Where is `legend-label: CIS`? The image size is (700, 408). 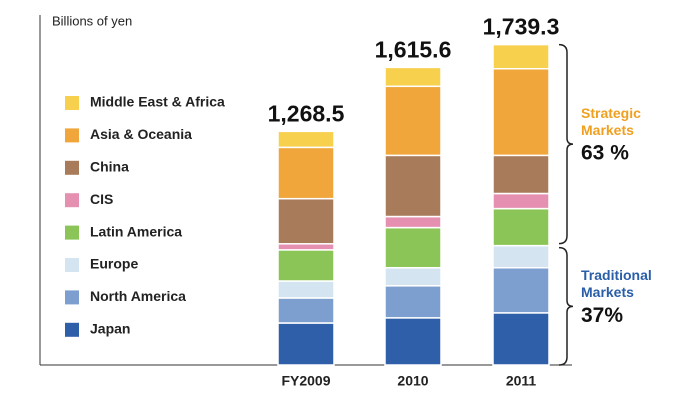 legend-label: CIS is located at coordinates (101, 199).